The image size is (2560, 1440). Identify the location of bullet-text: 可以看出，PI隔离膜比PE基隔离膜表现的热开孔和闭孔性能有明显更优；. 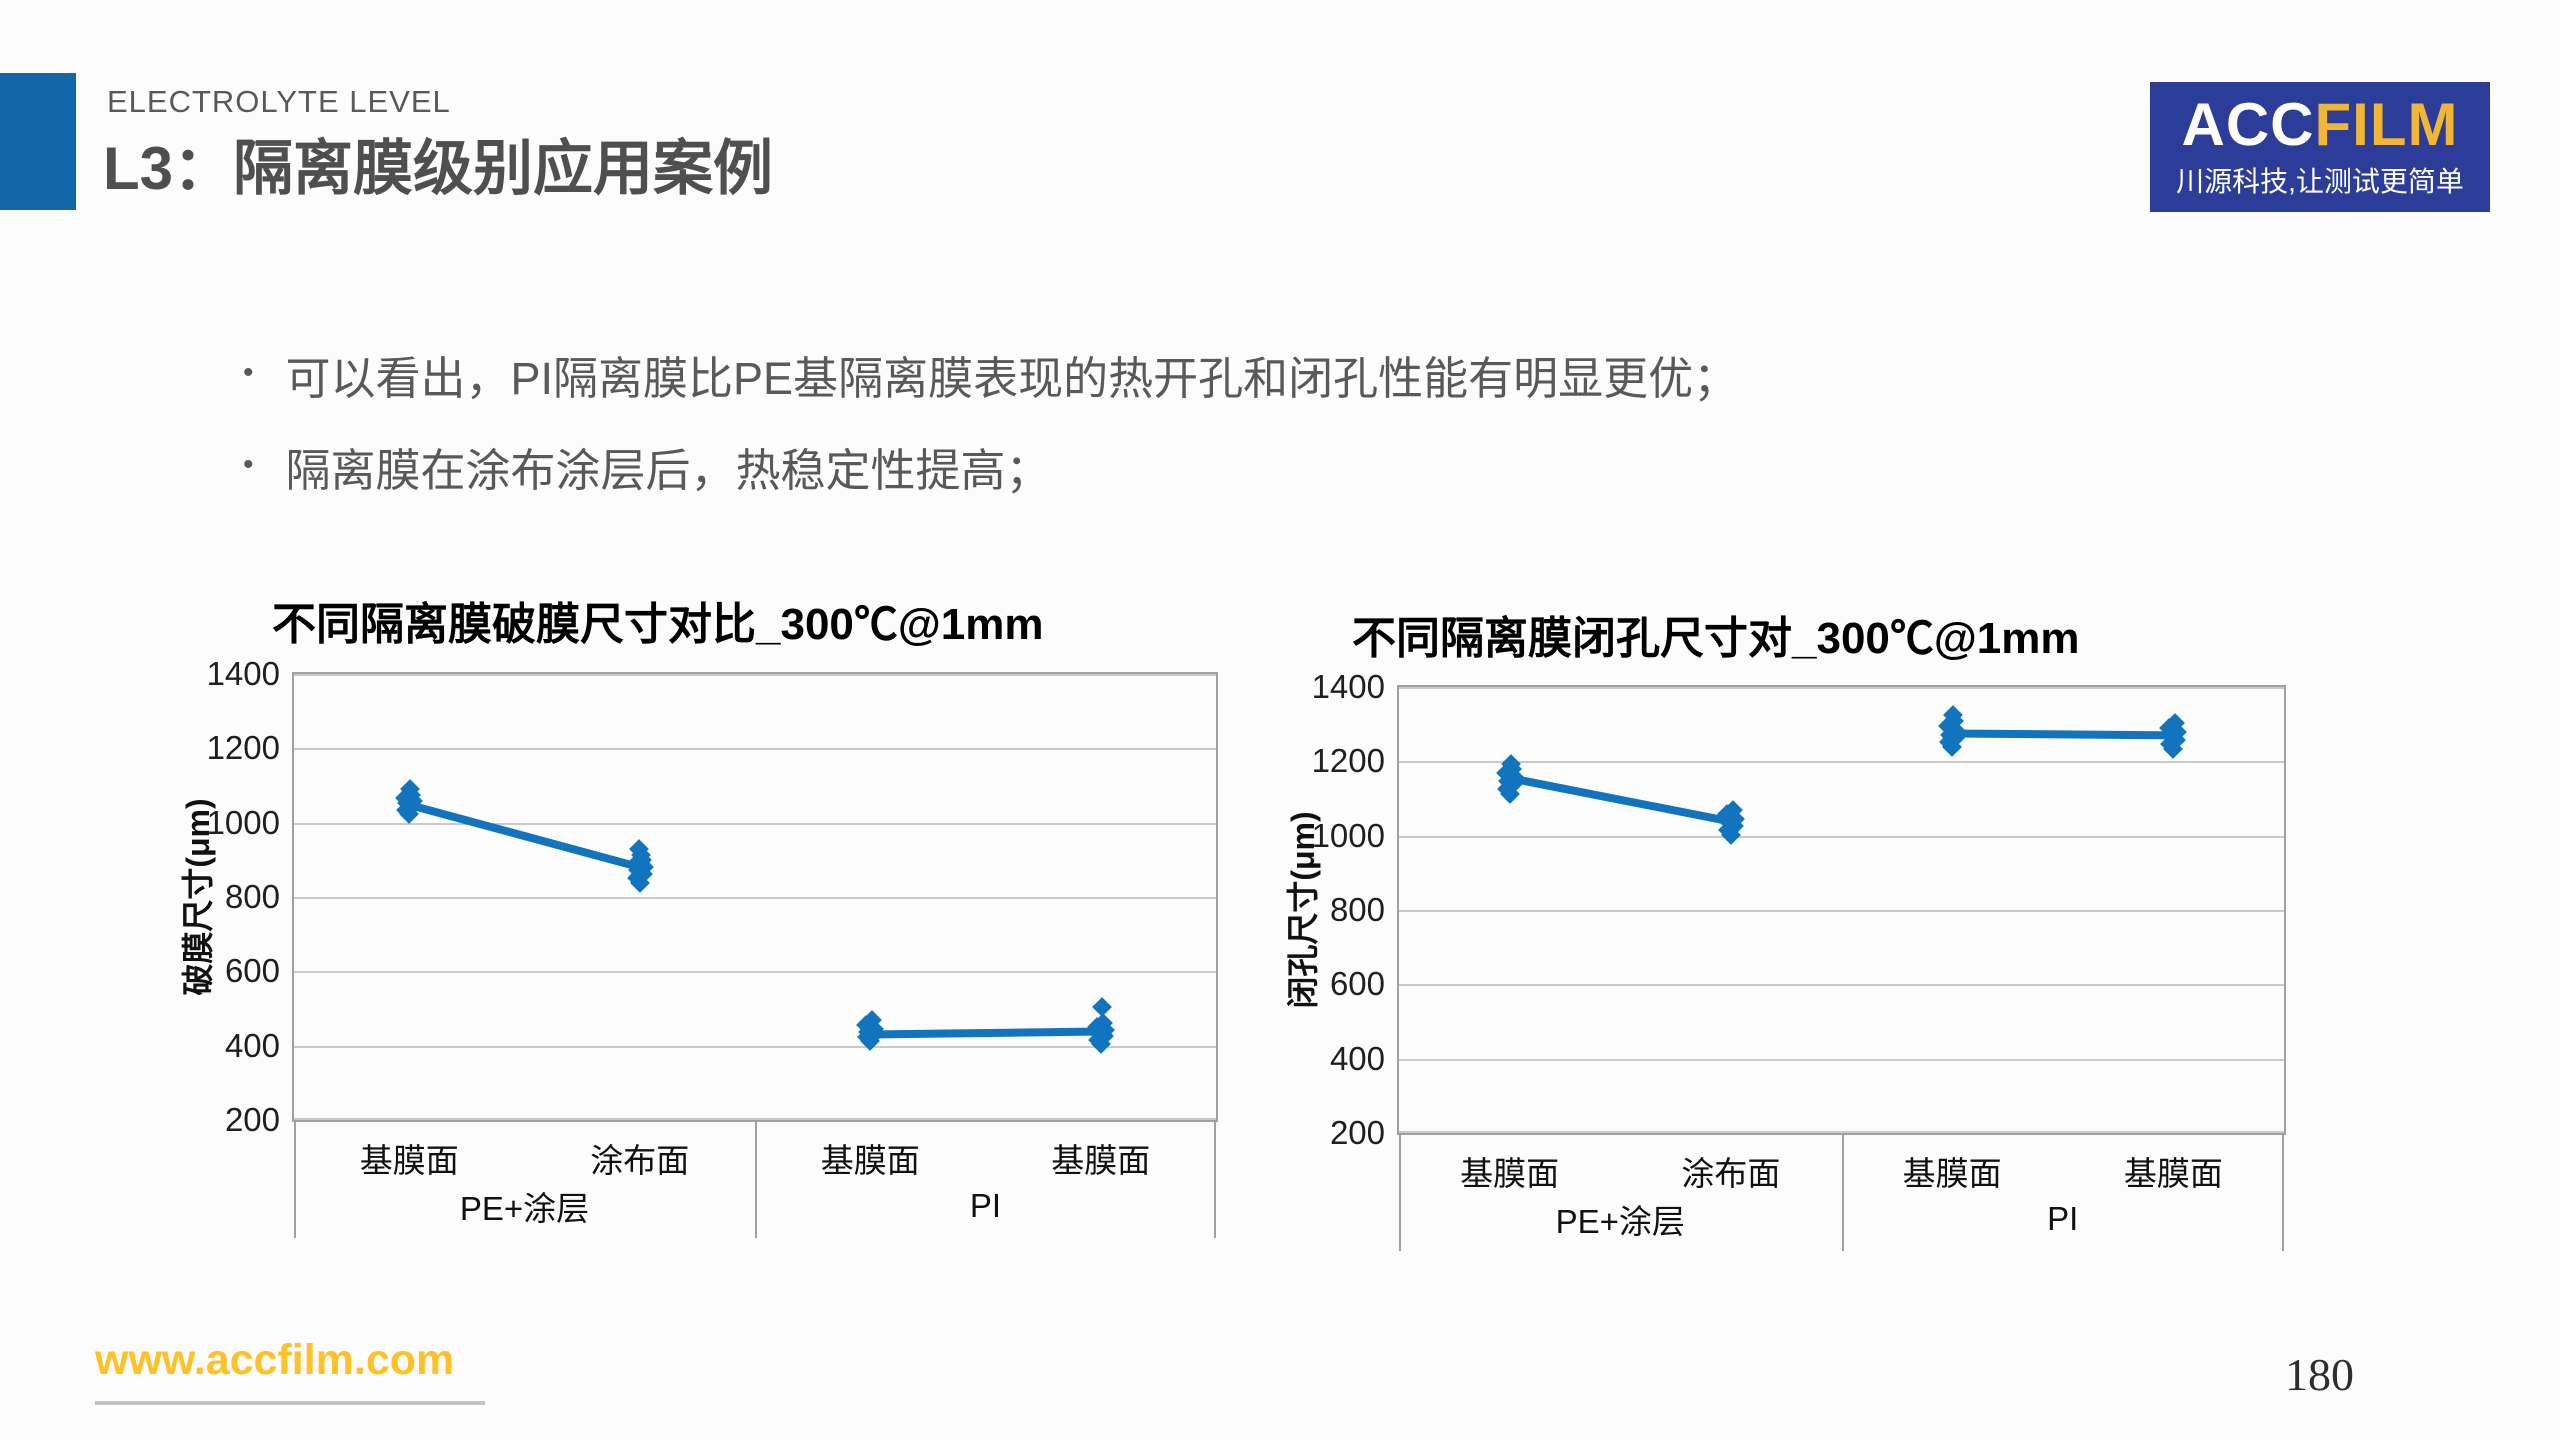
(1012, 378).